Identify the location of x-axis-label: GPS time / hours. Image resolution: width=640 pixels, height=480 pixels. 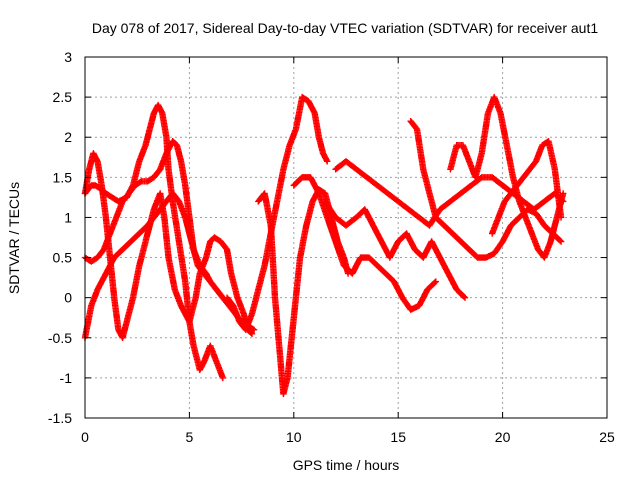
(346, 465).